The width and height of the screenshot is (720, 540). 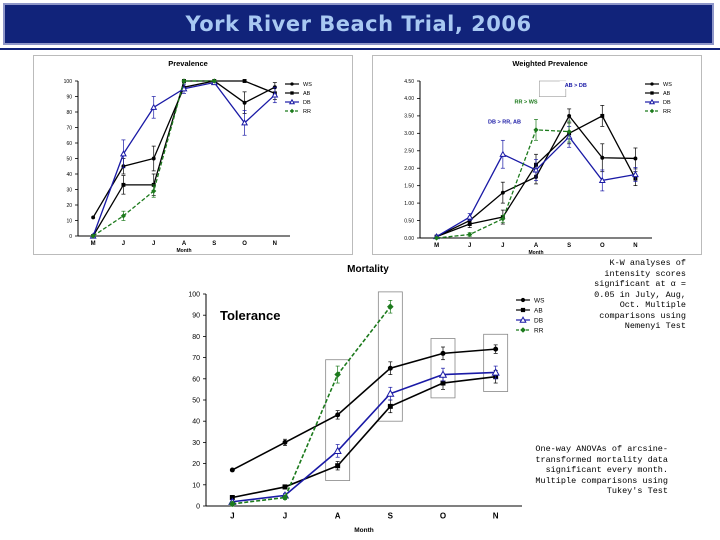 I want to click on series-ws, so click(x=364, y=408).